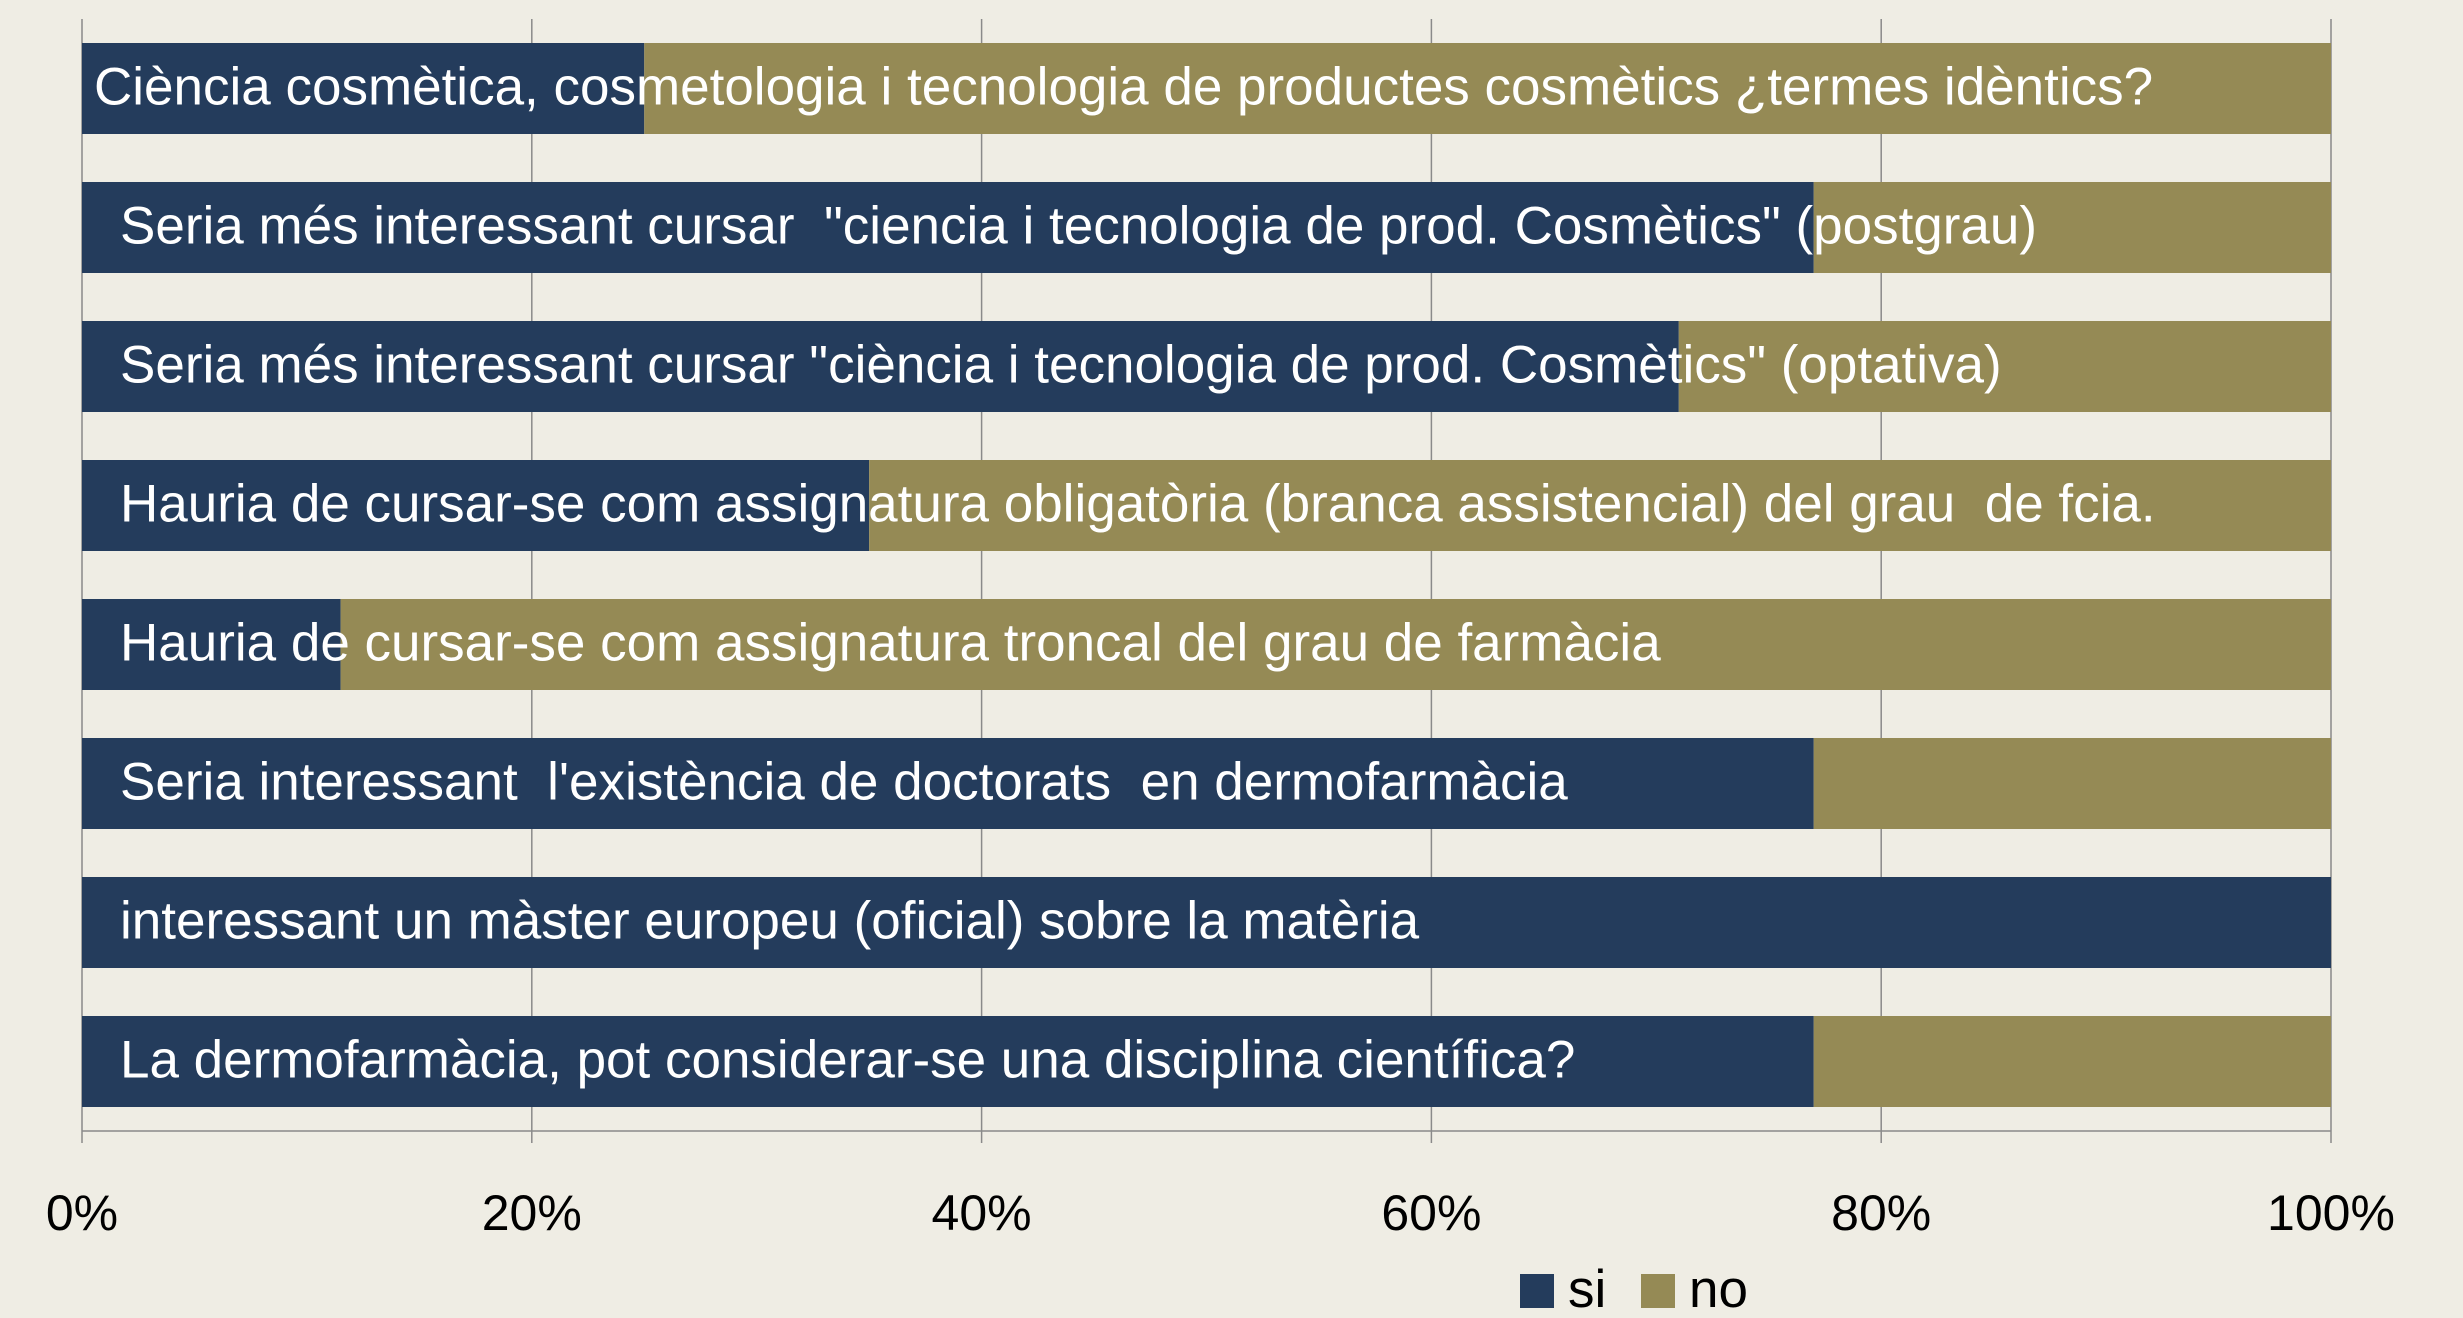 This screenshot has width=2463, height=1318. What do you see at coordinates (82, 1213) in the screenshot?
I see `x-tick-label: 0%` at bounding box center [82, 1213].